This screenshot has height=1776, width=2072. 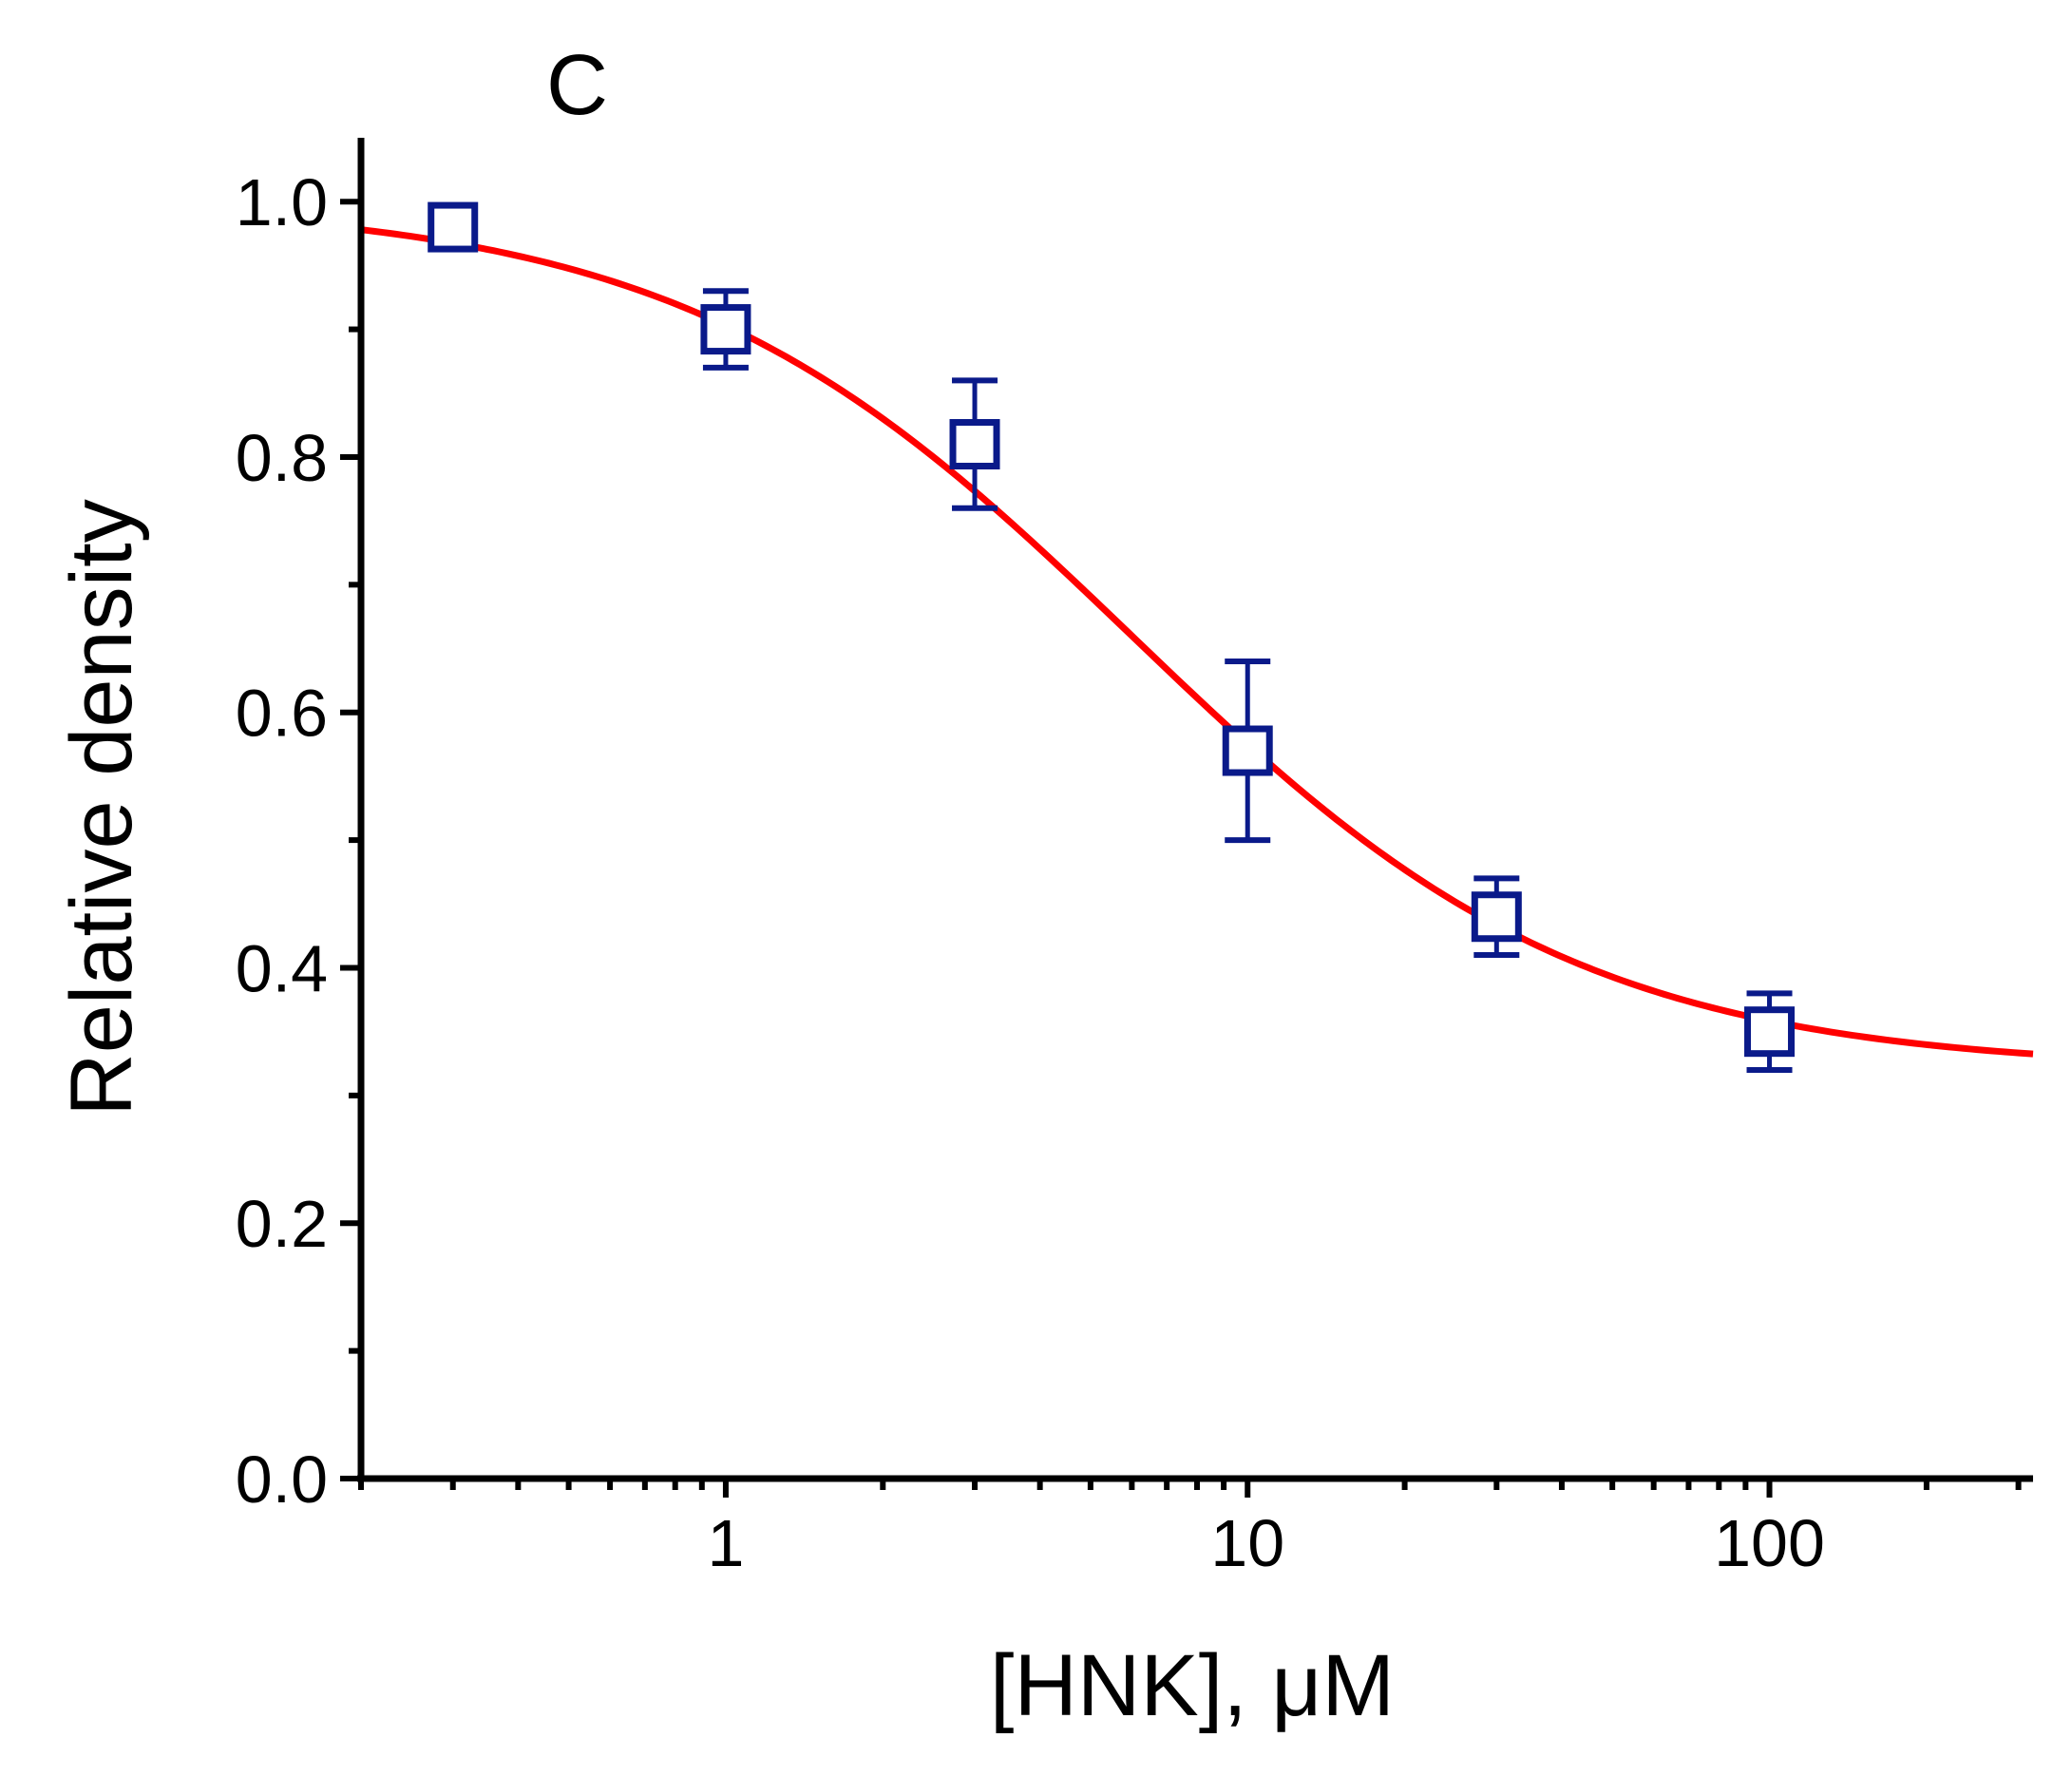 I want to click on x-tick-label: 100, so click(x=1769, y=1543).